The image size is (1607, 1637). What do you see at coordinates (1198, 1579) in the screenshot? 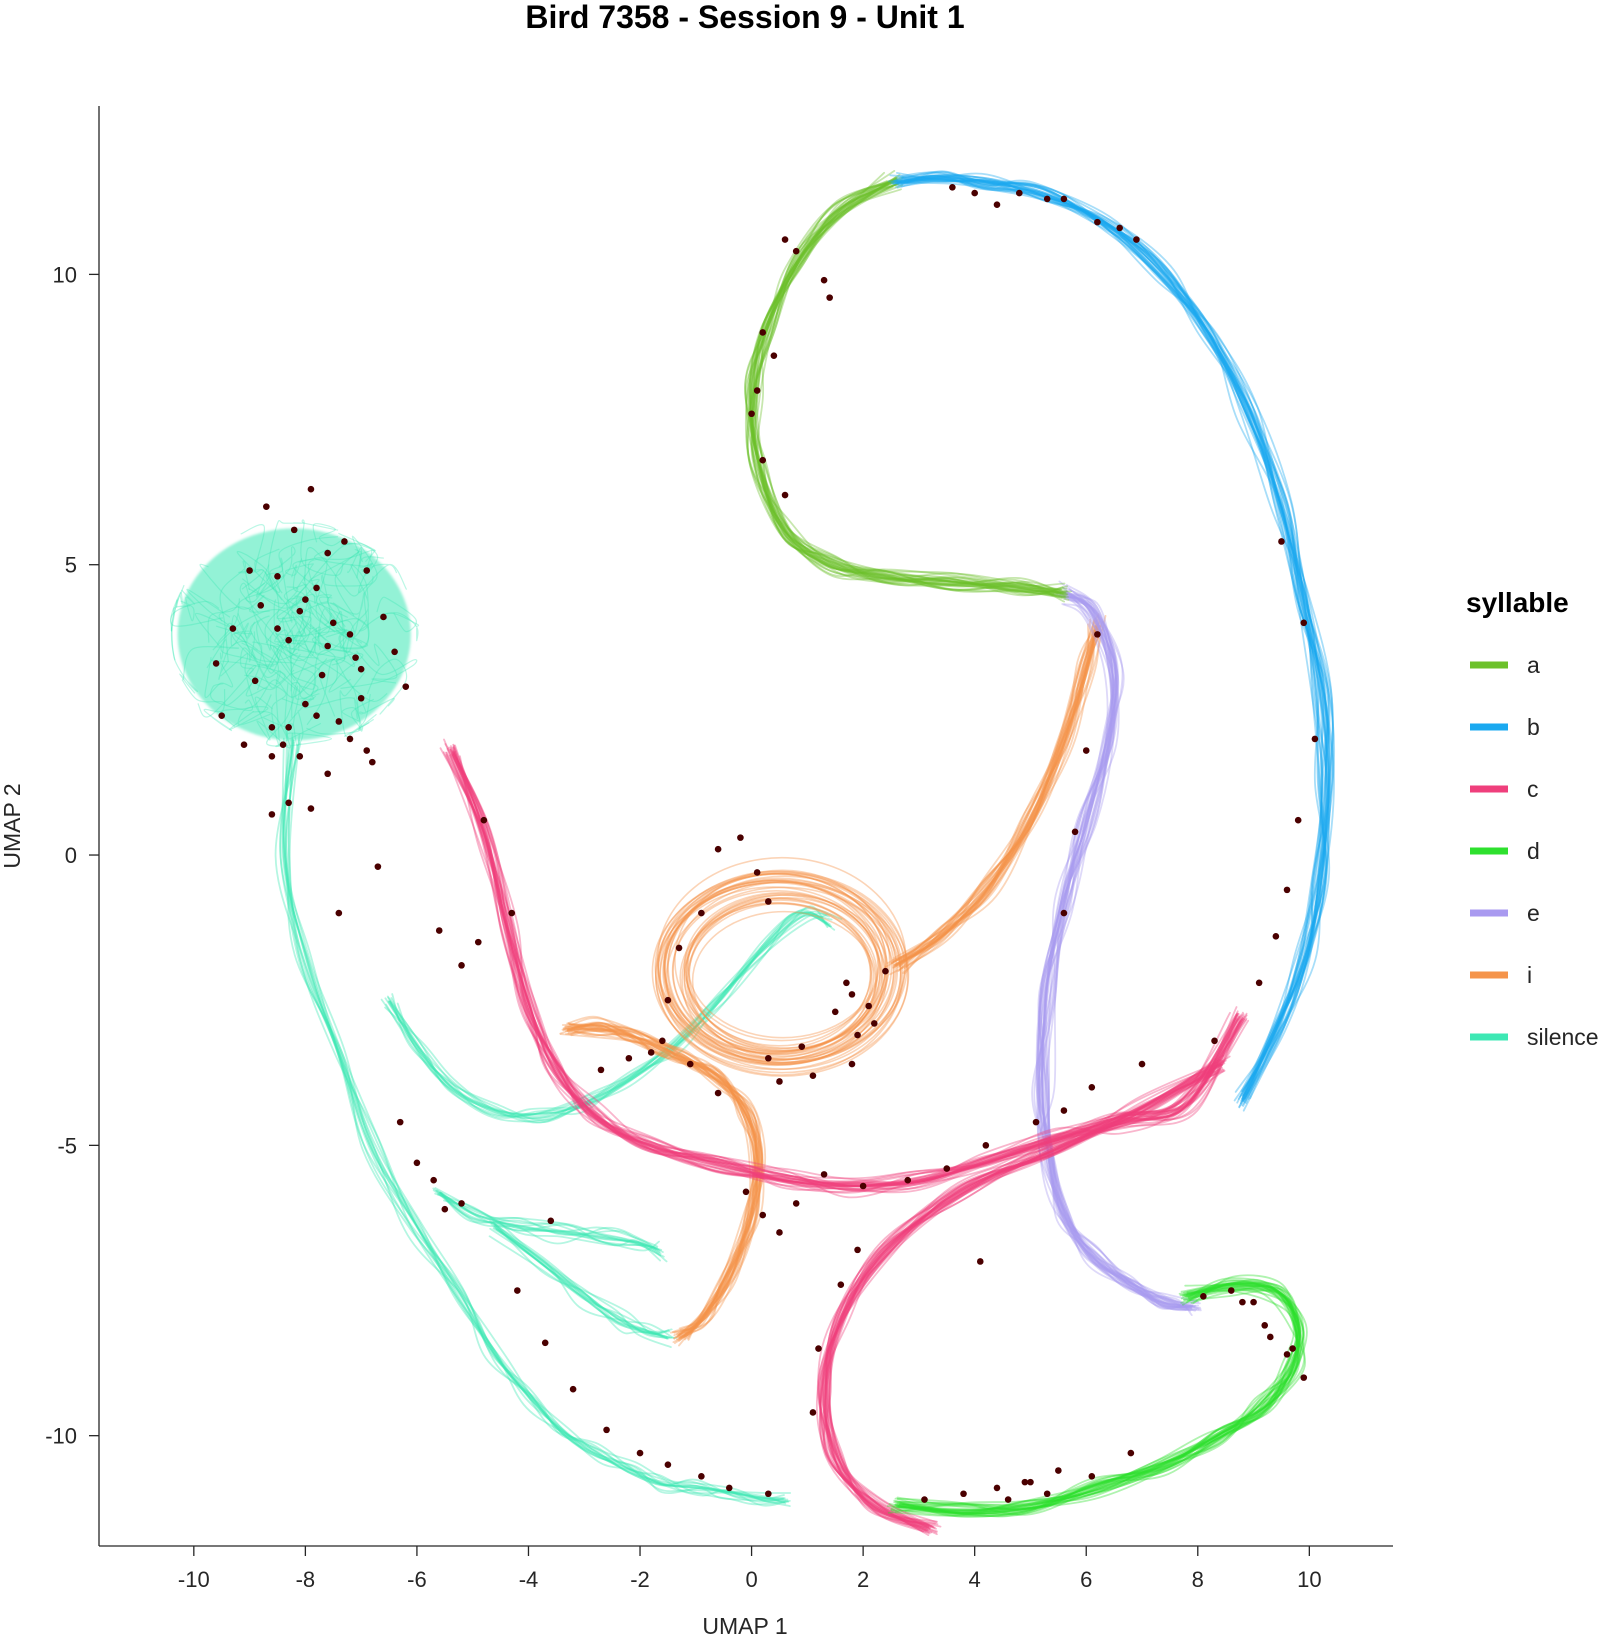
I see `x-tick-label: 8` at bounding box center [1198, 1579].